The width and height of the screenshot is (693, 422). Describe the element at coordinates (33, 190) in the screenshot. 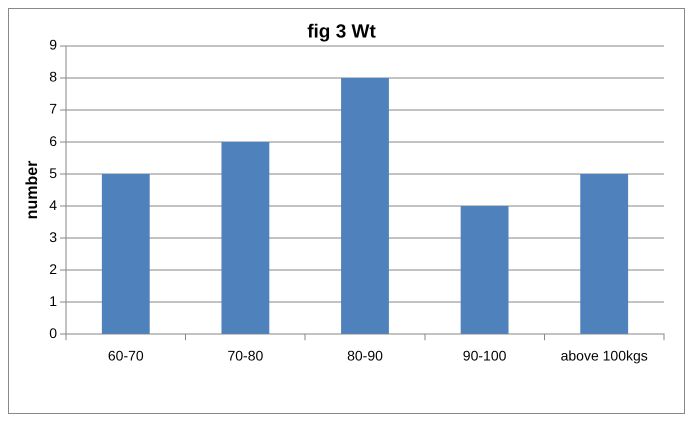

I see `y-axis-title: number` at that location.